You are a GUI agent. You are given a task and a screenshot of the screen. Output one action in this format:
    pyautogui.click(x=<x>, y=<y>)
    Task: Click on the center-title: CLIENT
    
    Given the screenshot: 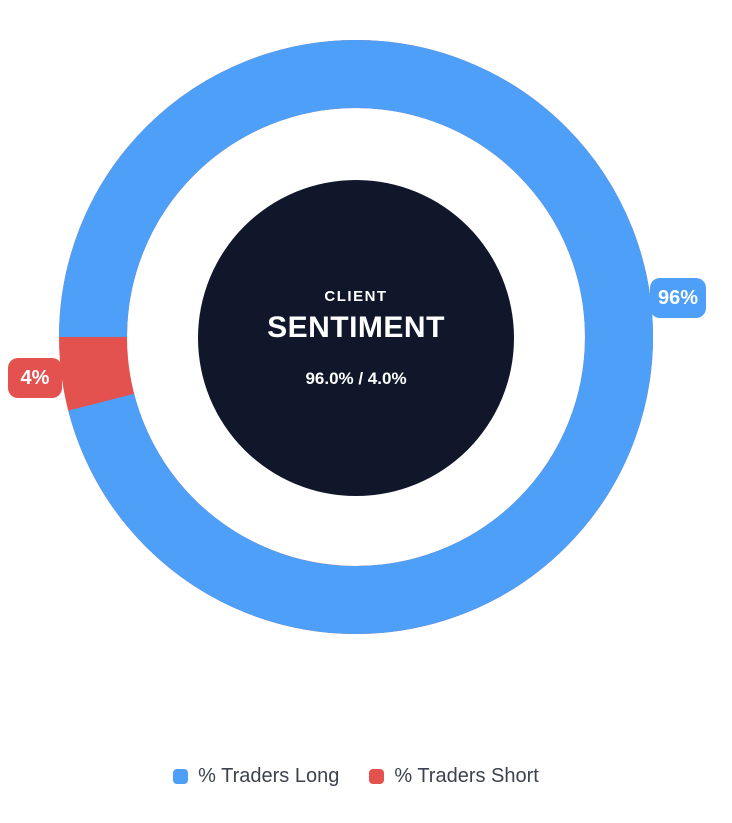 What is the action you would take?
    pyautogui.click(x=356, y=296)
    